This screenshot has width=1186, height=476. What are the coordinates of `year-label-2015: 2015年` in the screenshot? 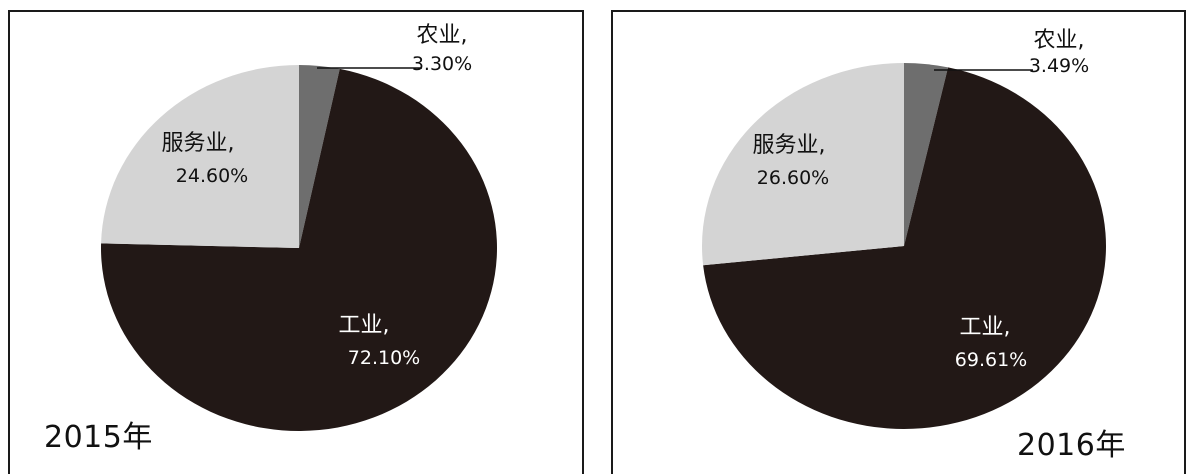 It's located at (98, 437).